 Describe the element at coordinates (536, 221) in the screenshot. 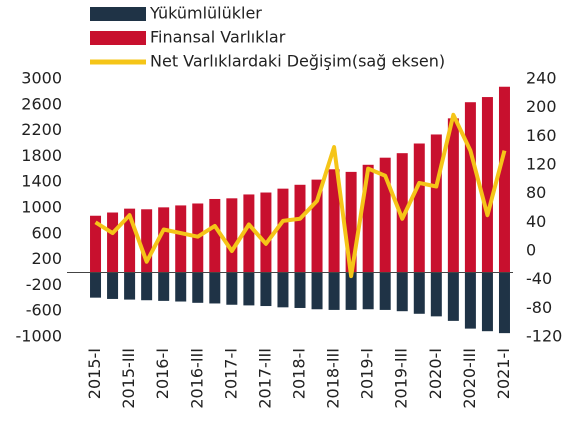

I see `y2-tick-label: 40` at that location.